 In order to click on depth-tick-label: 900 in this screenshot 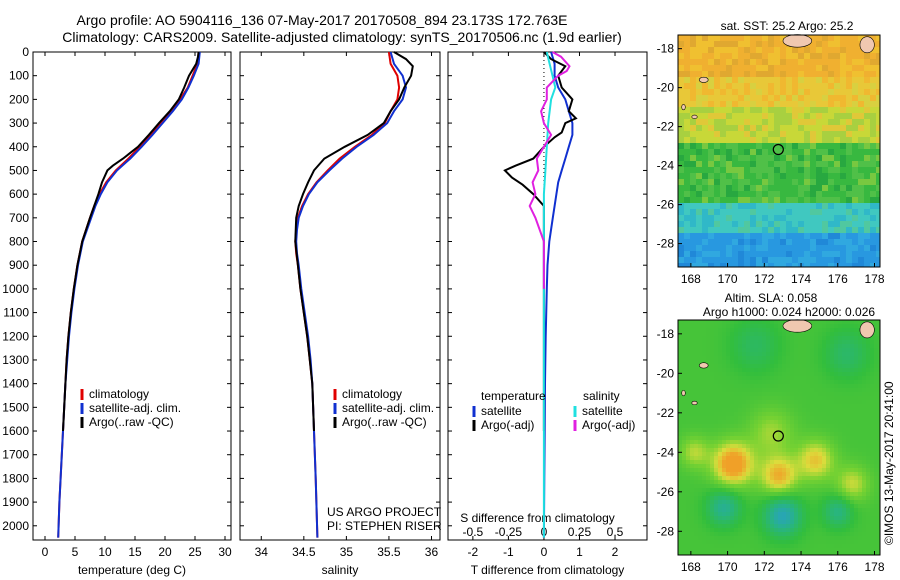, I will do `click(19, 265)`.